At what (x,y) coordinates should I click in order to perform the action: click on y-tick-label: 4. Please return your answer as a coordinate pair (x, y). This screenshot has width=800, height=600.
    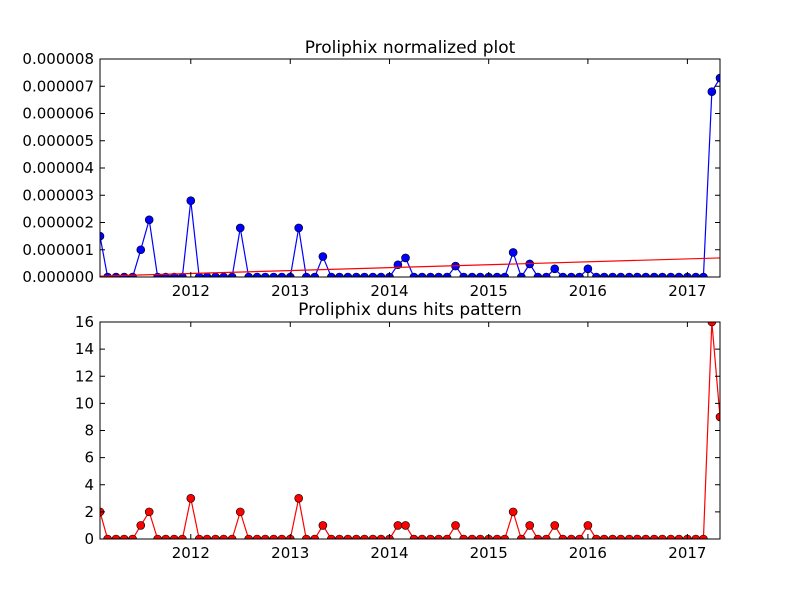
    Looking at the image, I should click on (89, 485).